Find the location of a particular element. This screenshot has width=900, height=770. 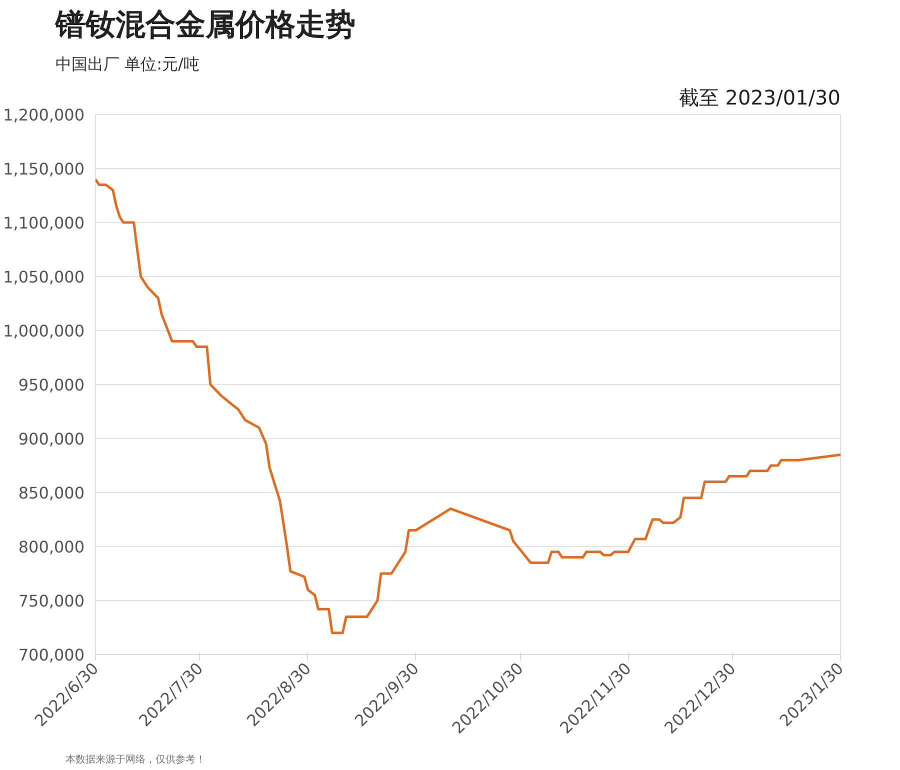

y-tick-label: 1,000,000 is located at coordinates (44, 331).